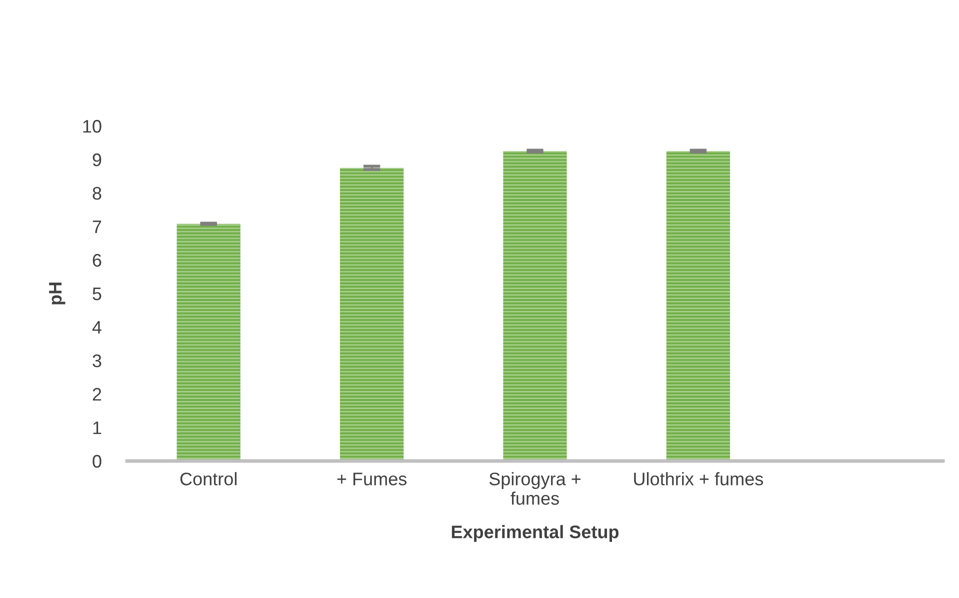 The image size is (959, 598). I want to click on x-tick-label: Control, so click(208, 479).